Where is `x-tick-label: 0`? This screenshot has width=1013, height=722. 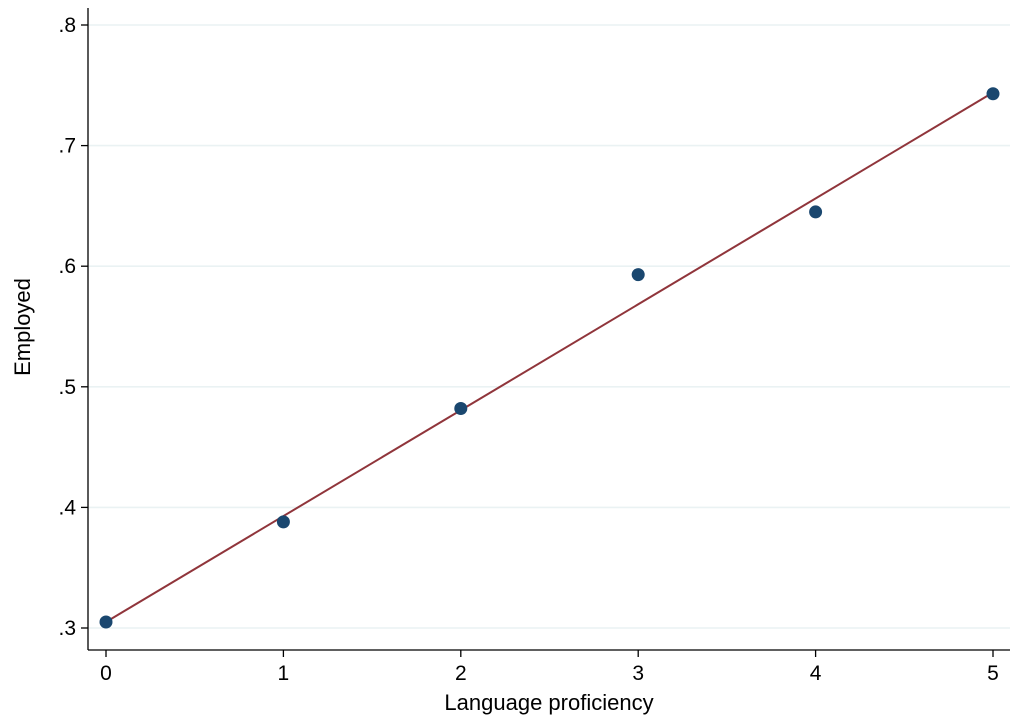 x-tick-label: 0 is located at coordinates (106, 673).